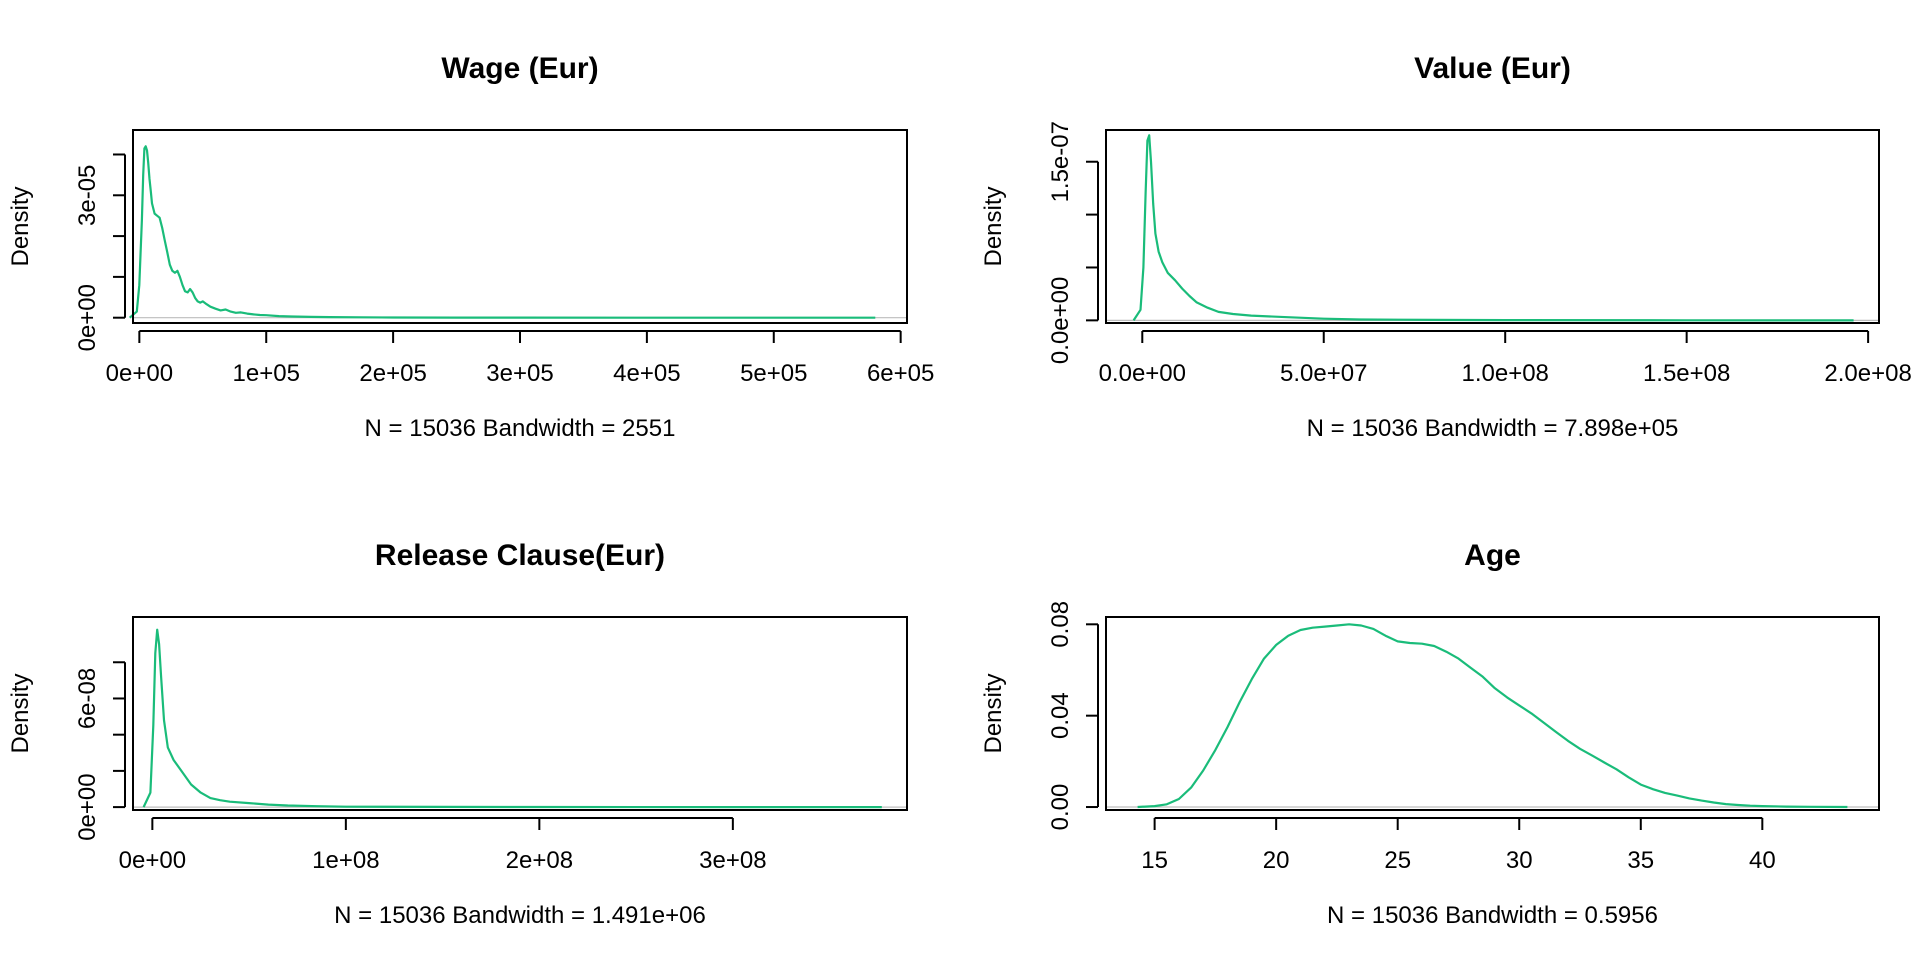  What do you see at coordinates (519, 373) in the screenshot?
I see `x-tick-label: 3e+05` at bounding box center [519, 373].